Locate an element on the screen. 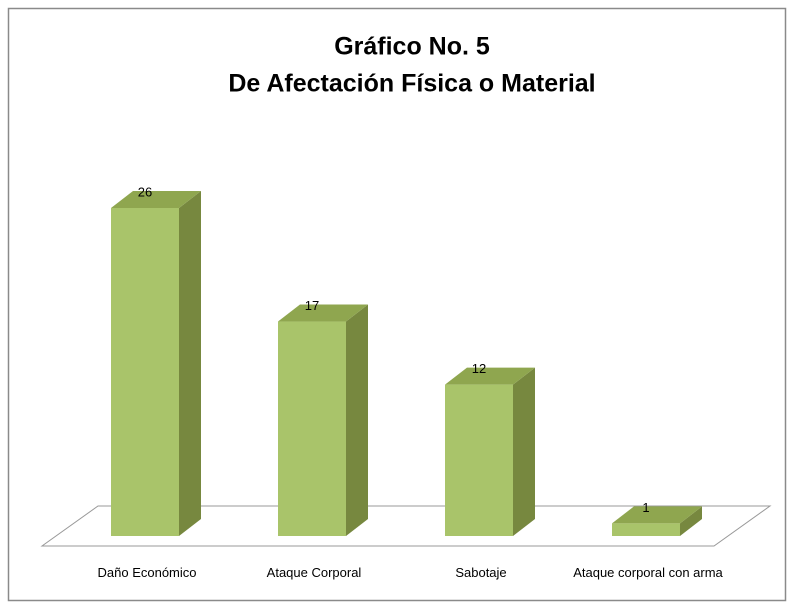  x-tick-label: Ataque Corporal is located at coordinates (314, 572).